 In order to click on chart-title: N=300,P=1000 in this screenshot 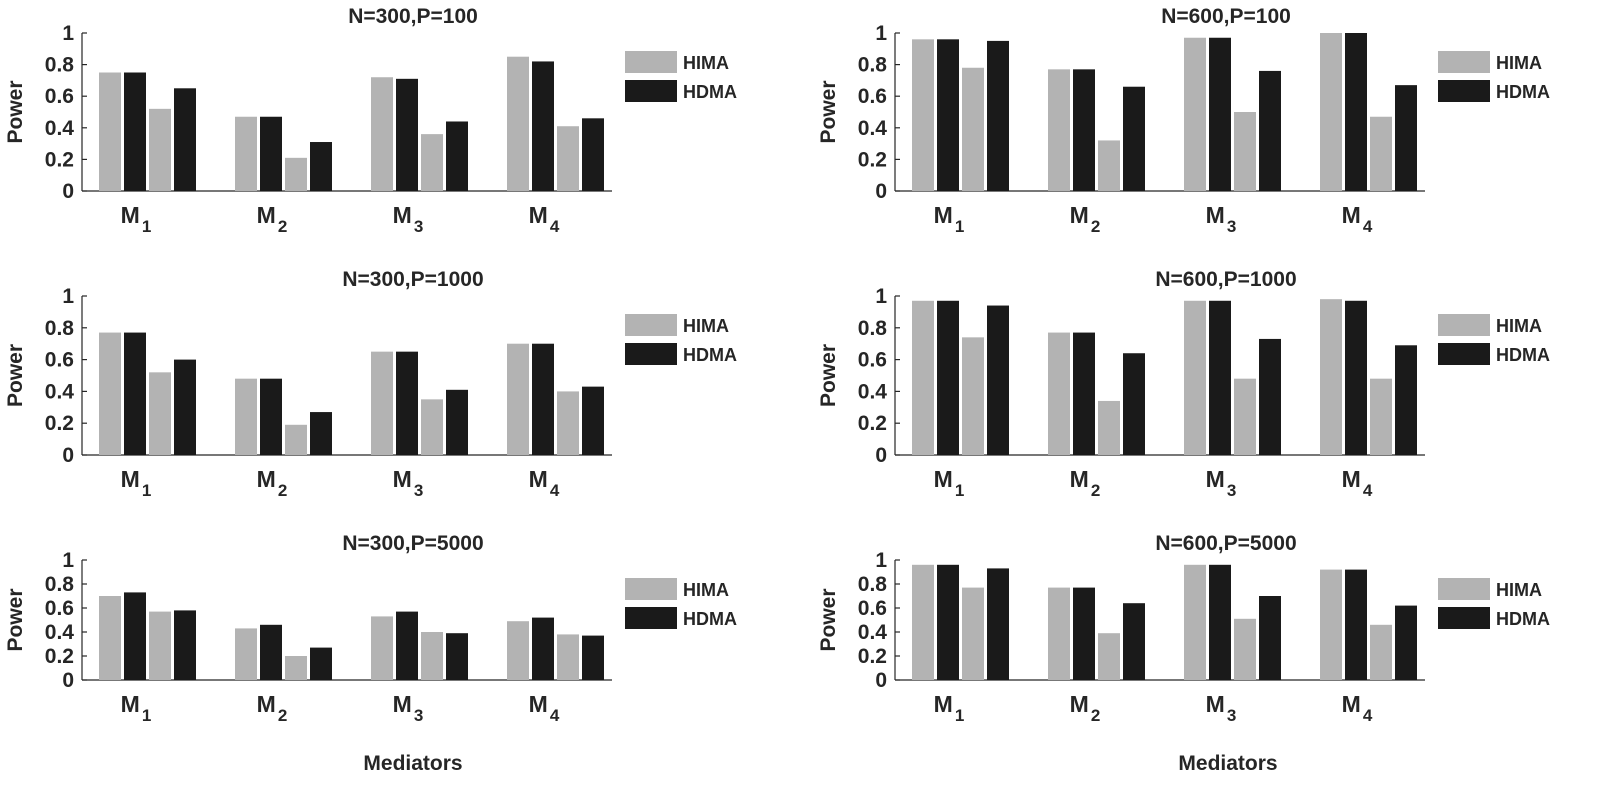, I will do `click(412, 279)`.